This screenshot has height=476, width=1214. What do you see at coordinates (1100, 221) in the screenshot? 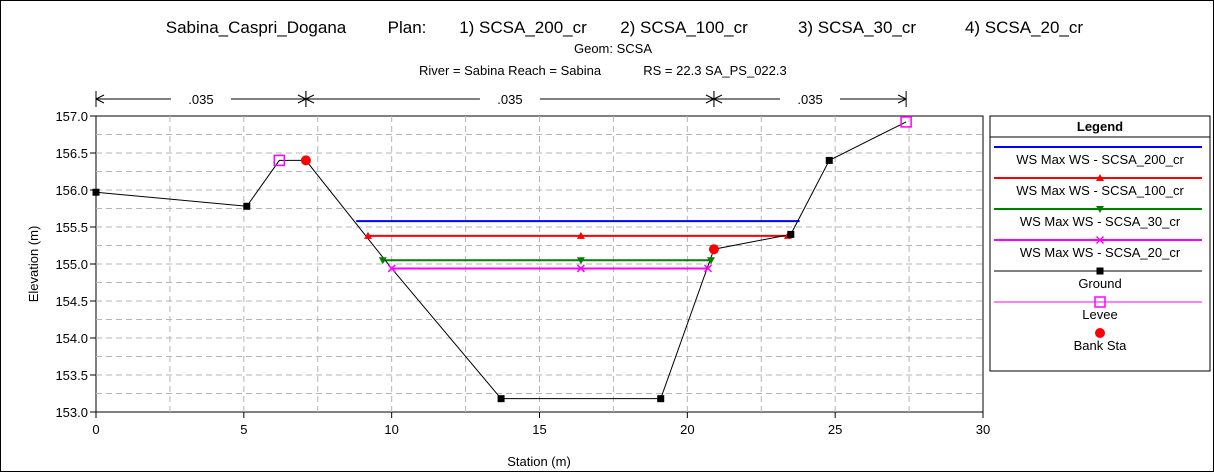
I see `legend-label: WS Max WS - SCSA_30_cr` at bounding box center [1100, 221].